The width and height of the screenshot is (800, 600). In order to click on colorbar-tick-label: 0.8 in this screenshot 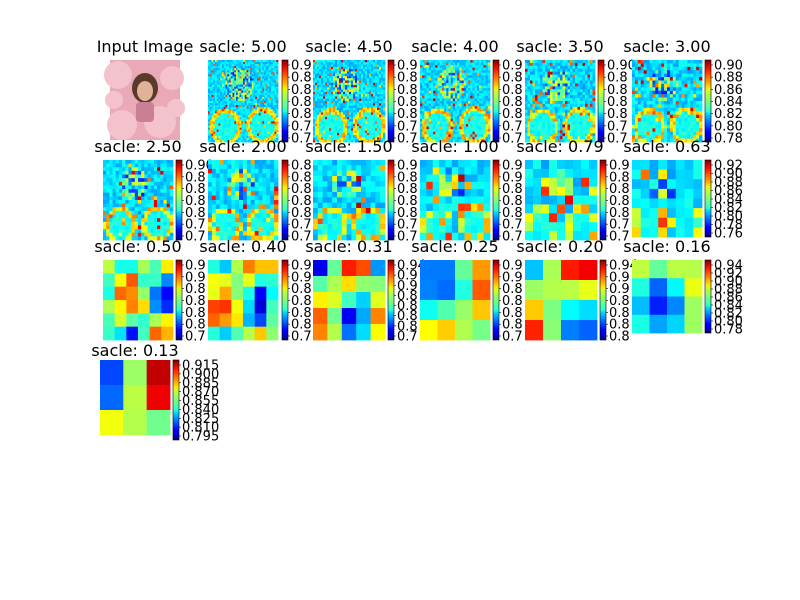, I will do `click(407, 78)`.